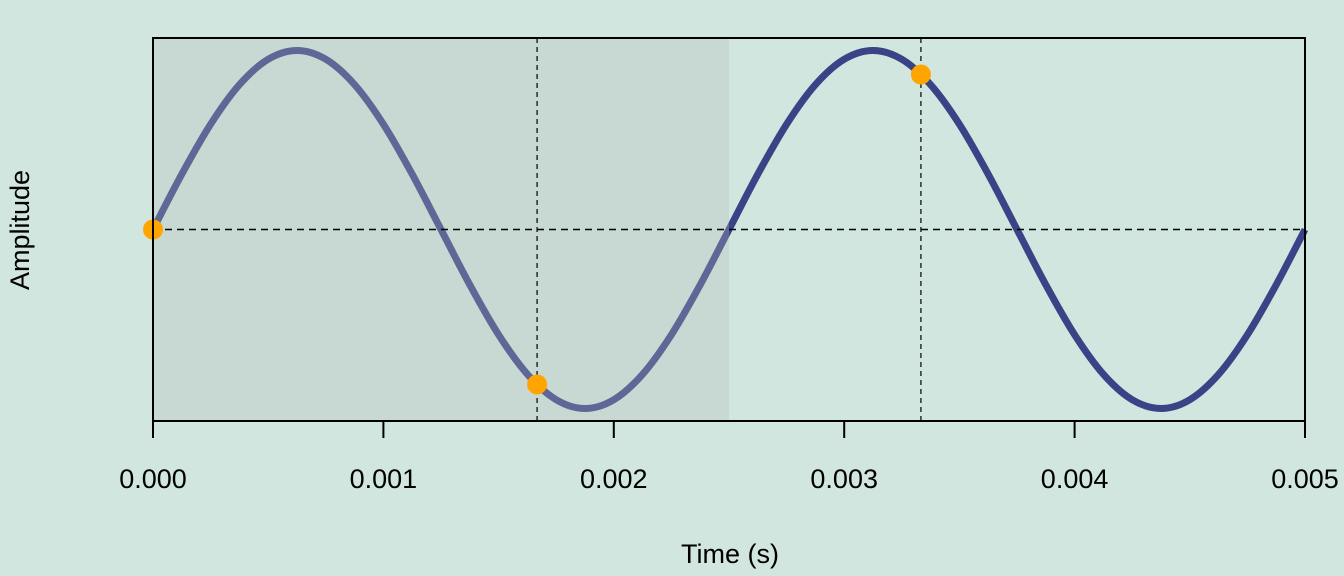 Image resolution: width=1344 pixels, height=576 pixels. What do you see at coordinates (1305, 479) in the screenshot?
I see `x-tick-label: 0.005` at bounding box center [1305, 479].